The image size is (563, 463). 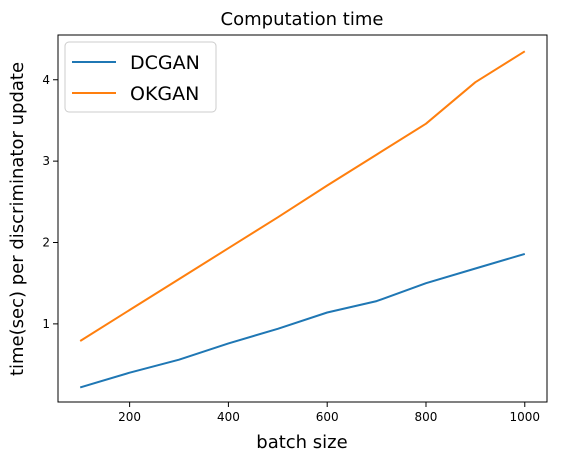 What do you see at coordinates (327, 417) in the screenshot?
I see `x-tick-label: 600` at bounding box center [327, 417].